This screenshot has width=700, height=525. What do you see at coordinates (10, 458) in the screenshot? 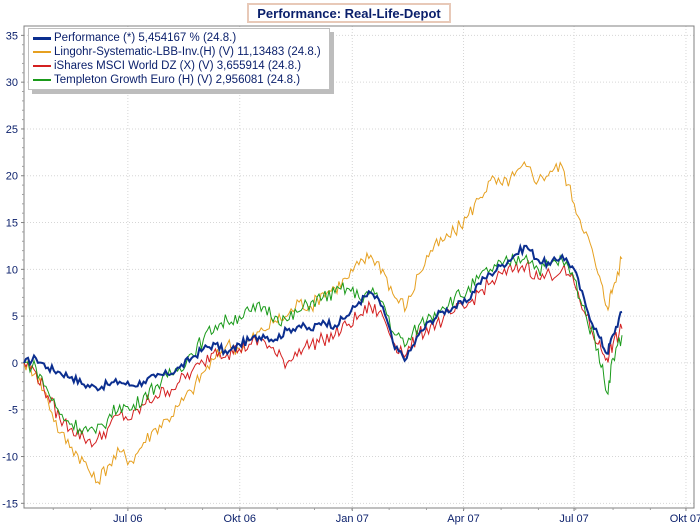
I see `y-tick-label: -10` at bounding box center [10, 458].